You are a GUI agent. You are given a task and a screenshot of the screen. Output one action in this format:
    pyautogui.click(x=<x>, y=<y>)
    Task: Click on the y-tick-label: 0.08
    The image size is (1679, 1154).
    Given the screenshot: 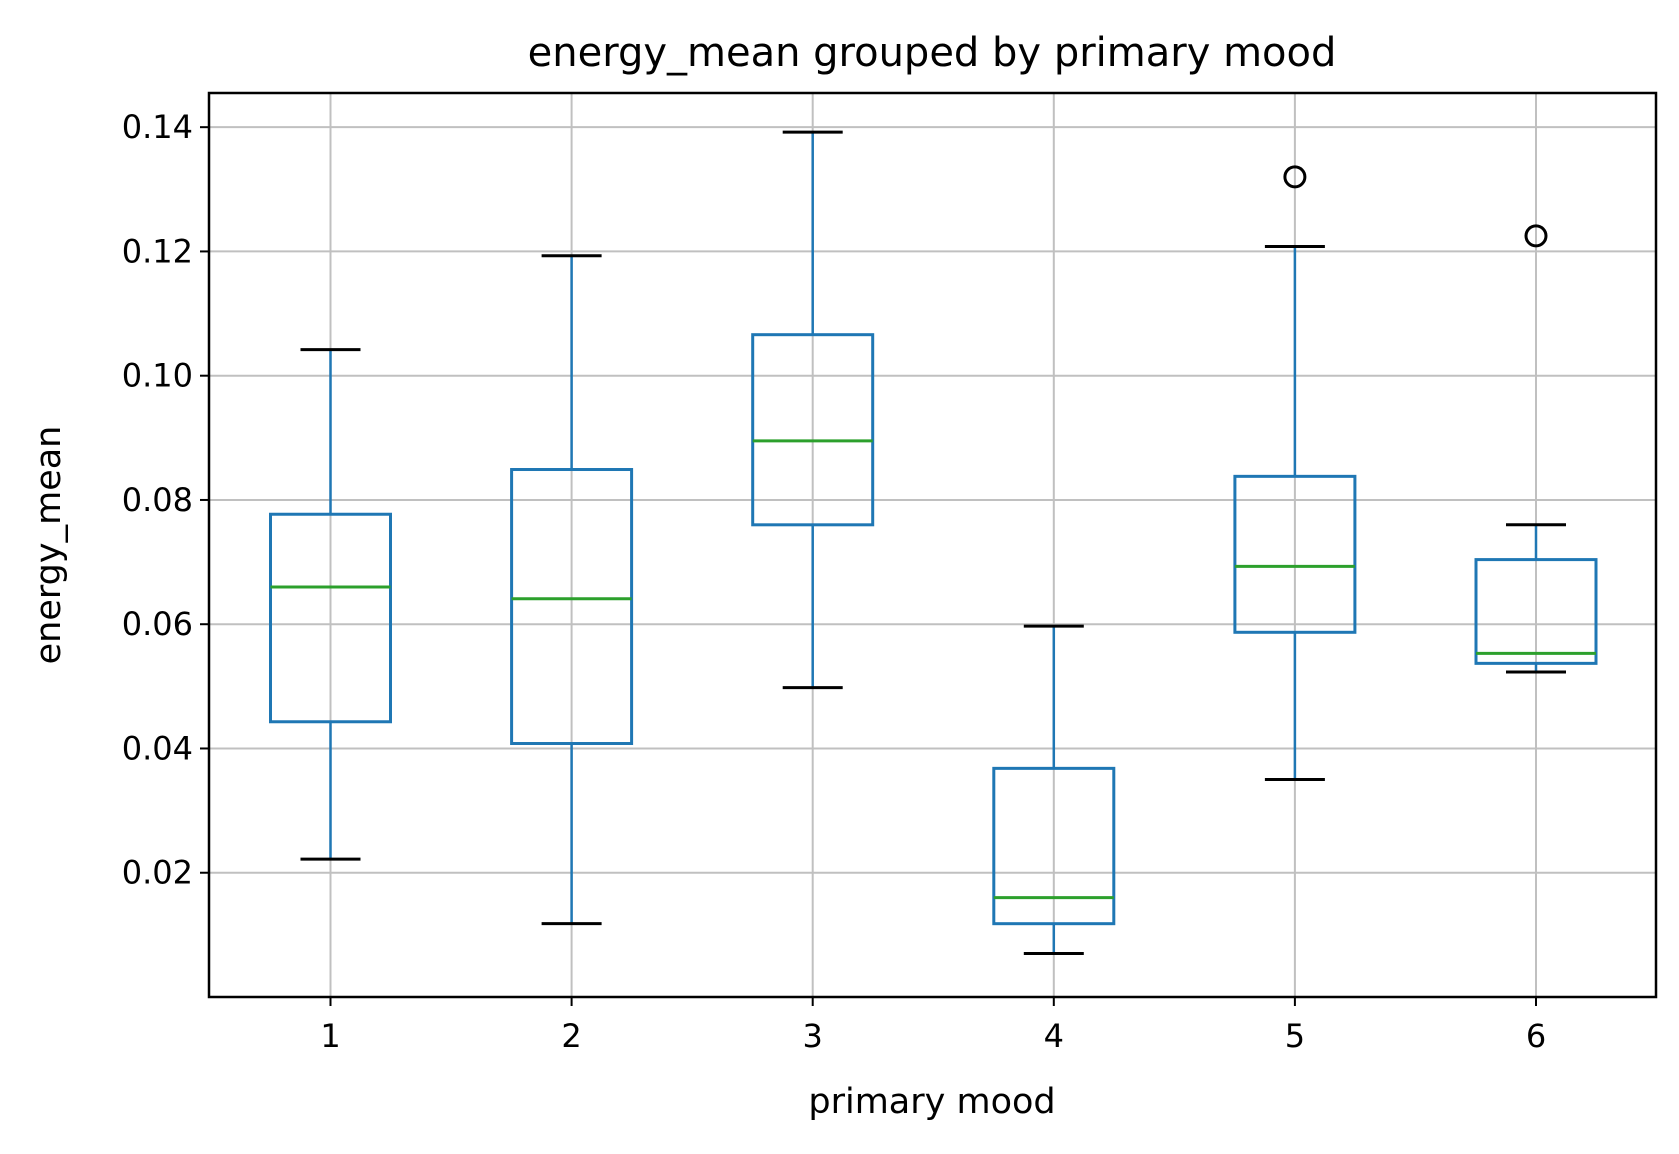 What is the action you would take?
    pyautogui.click(x=157, y=500)
    